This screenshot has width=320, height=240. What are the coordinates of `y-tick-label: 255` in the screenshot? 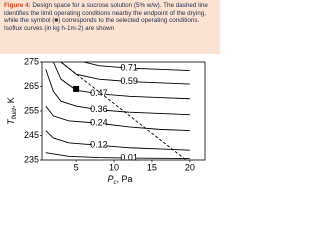 It's located at (31, 110).